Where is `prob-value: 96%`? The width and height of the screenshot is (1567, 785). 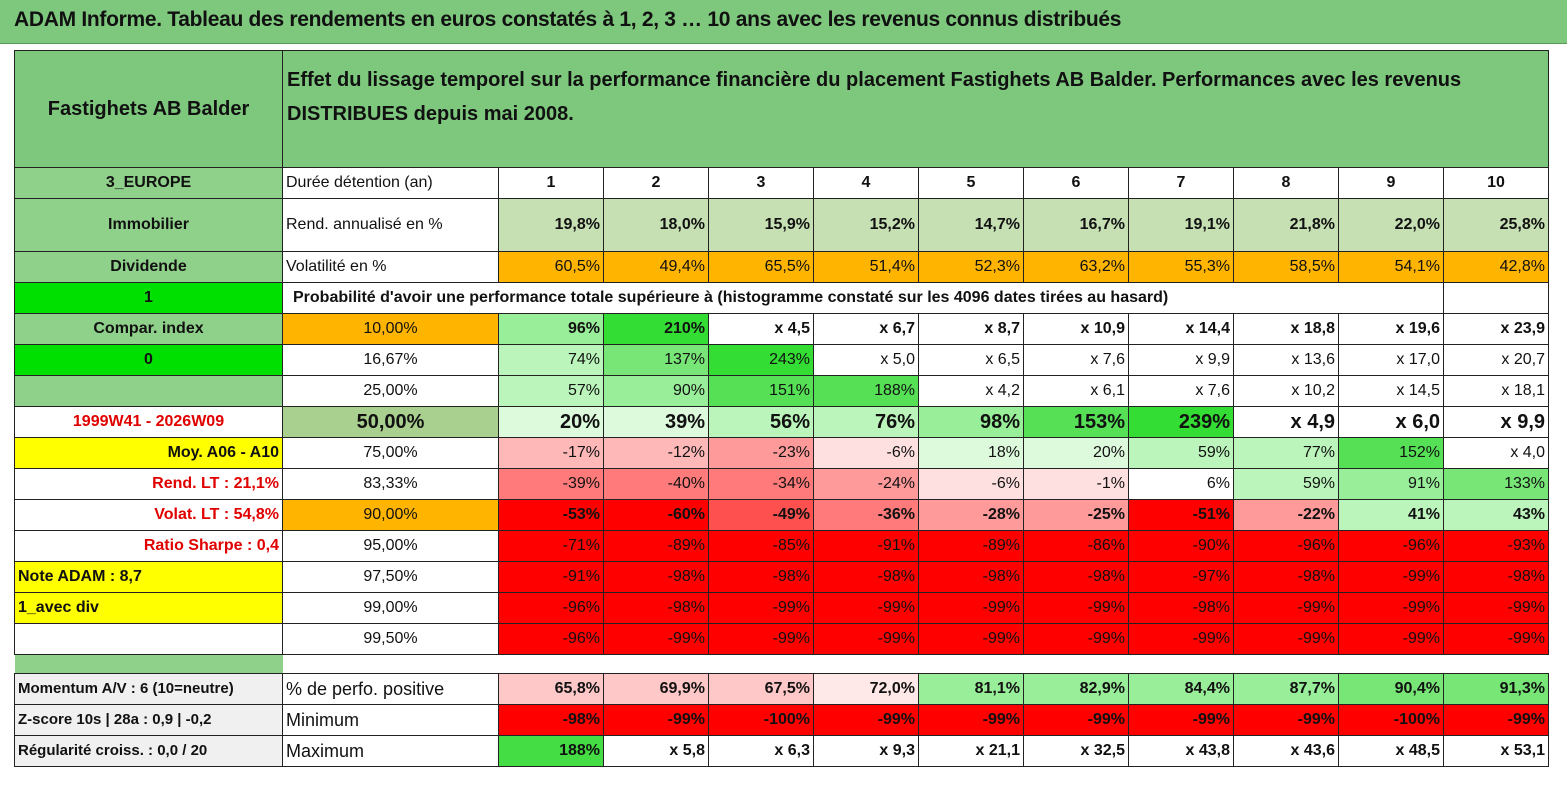
prob-value: 96% is located at coordinates (551, 329).